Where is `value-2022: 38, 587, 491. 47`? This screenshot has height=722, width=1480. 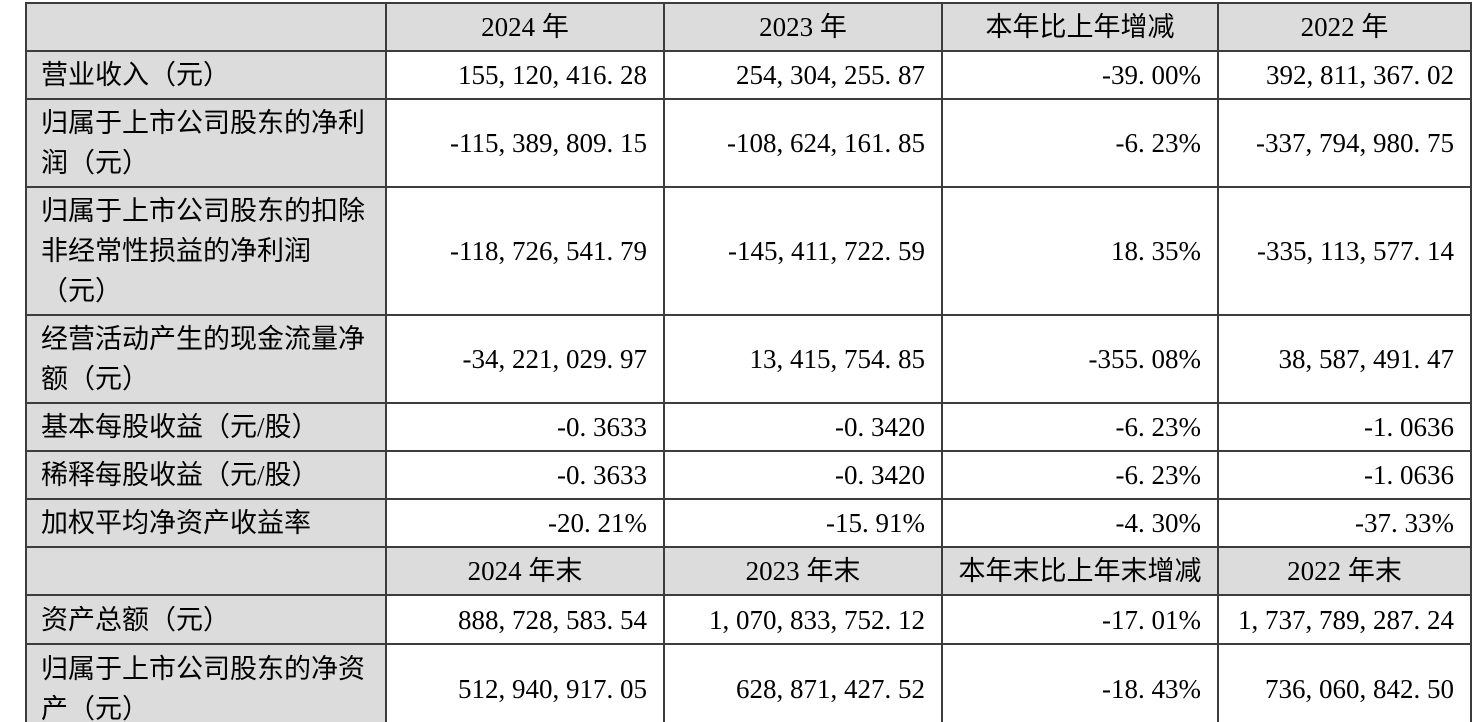 value-2022: 38, 587, 491. 47 is located at coordinates (1344, 359).